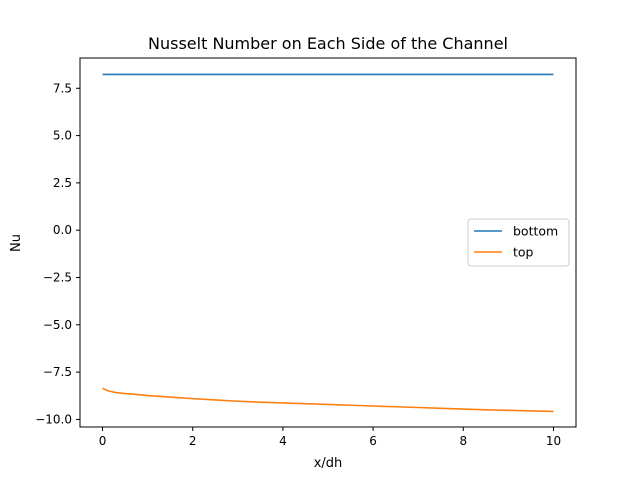 The image size is (640, 480). Describe the element at coordinates (518, 242) in the screenshot. I see `legend: bottom top` at that location.